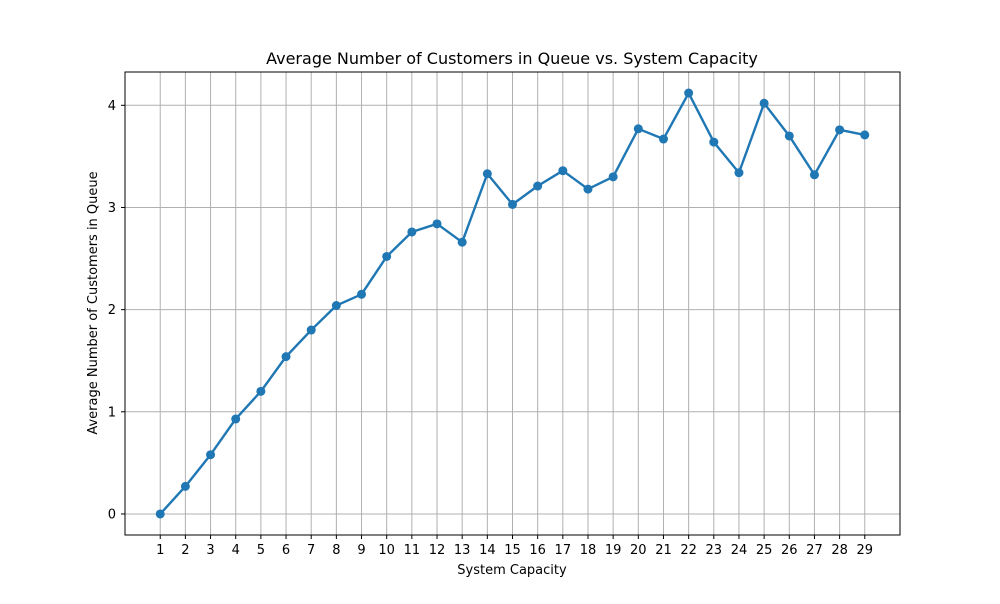  What do you see at coordinates (512, 550) in the screenshot?
I see `x-tick-label: 15` at bounding box center [512, 550].